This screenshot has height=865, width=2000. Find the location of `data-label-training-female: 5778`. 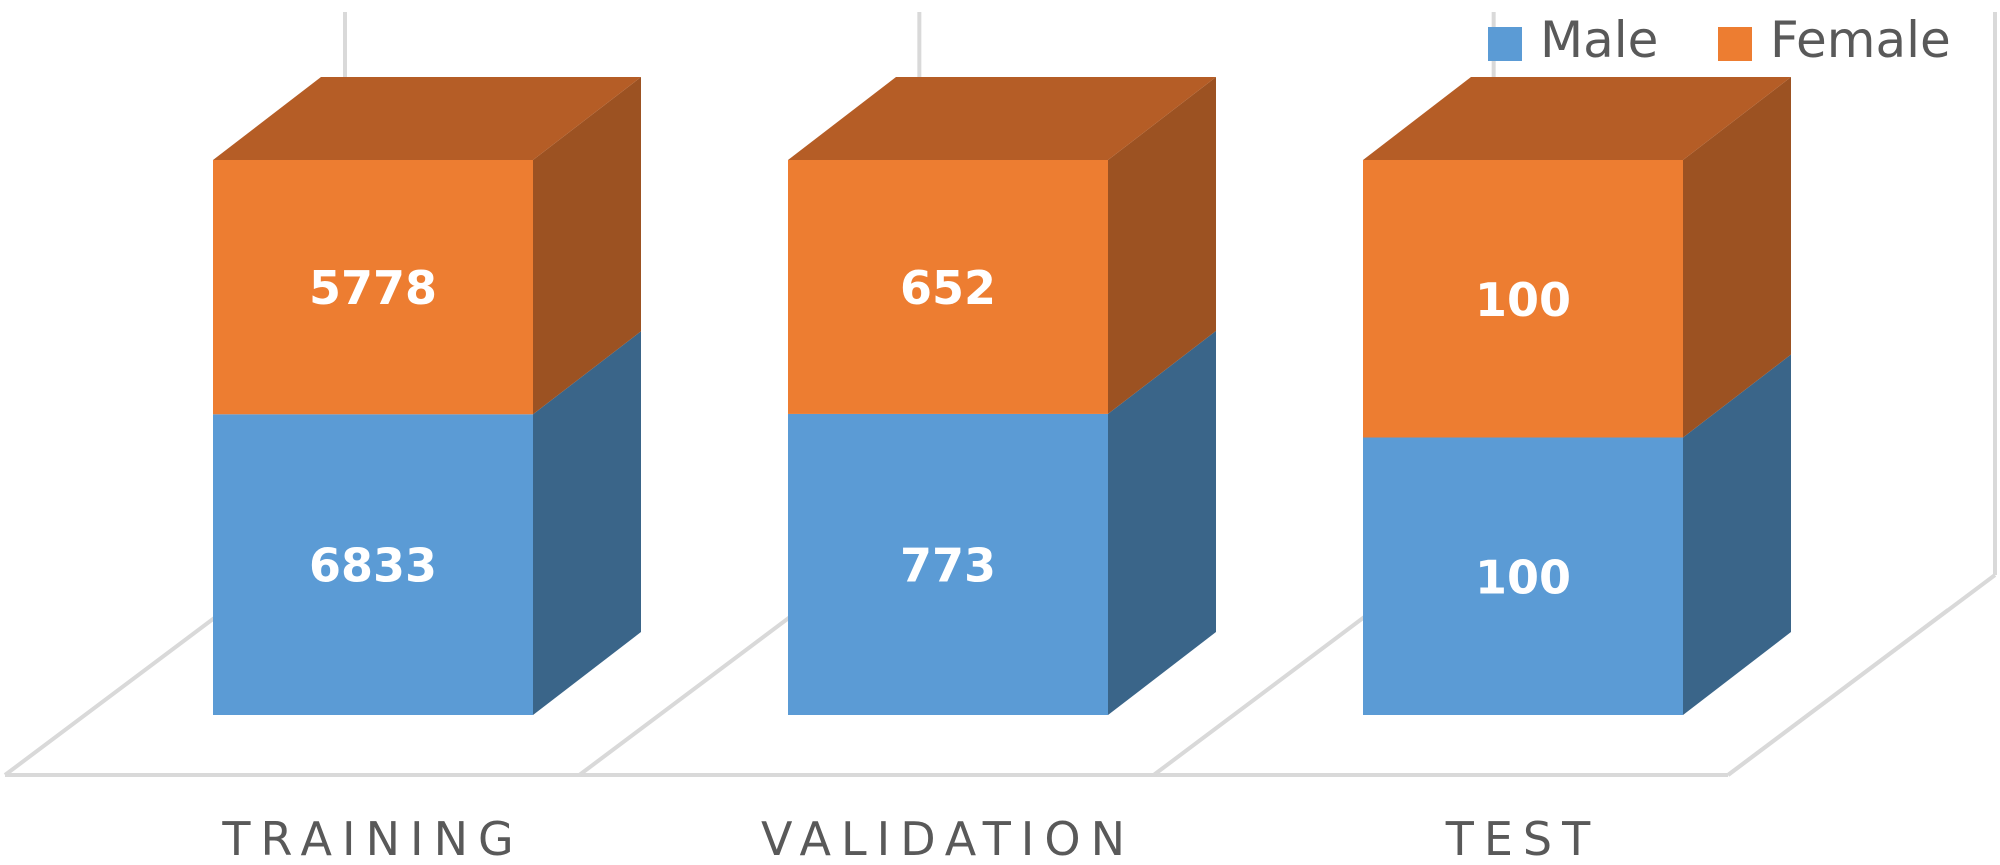

data-label-training-female: 5778 is located at coordinates (373, 288).